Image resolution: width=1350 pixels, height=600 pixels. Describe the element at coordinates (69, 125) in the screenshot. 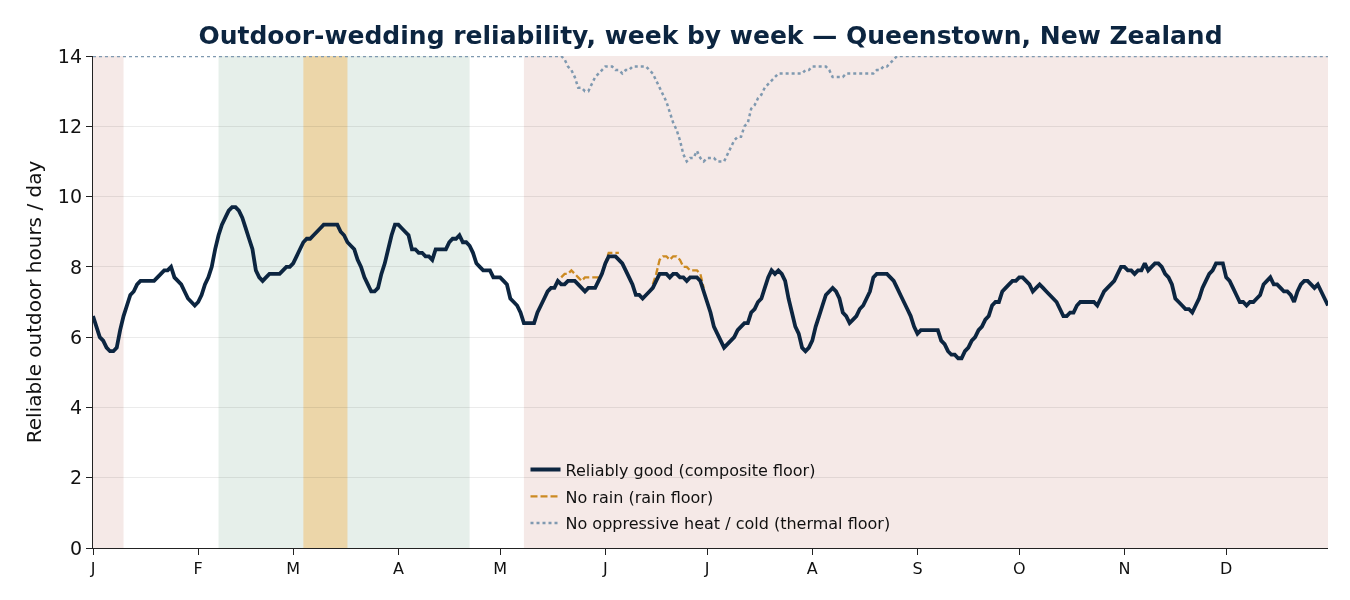

I see `y-tick-label: 12` at that location.